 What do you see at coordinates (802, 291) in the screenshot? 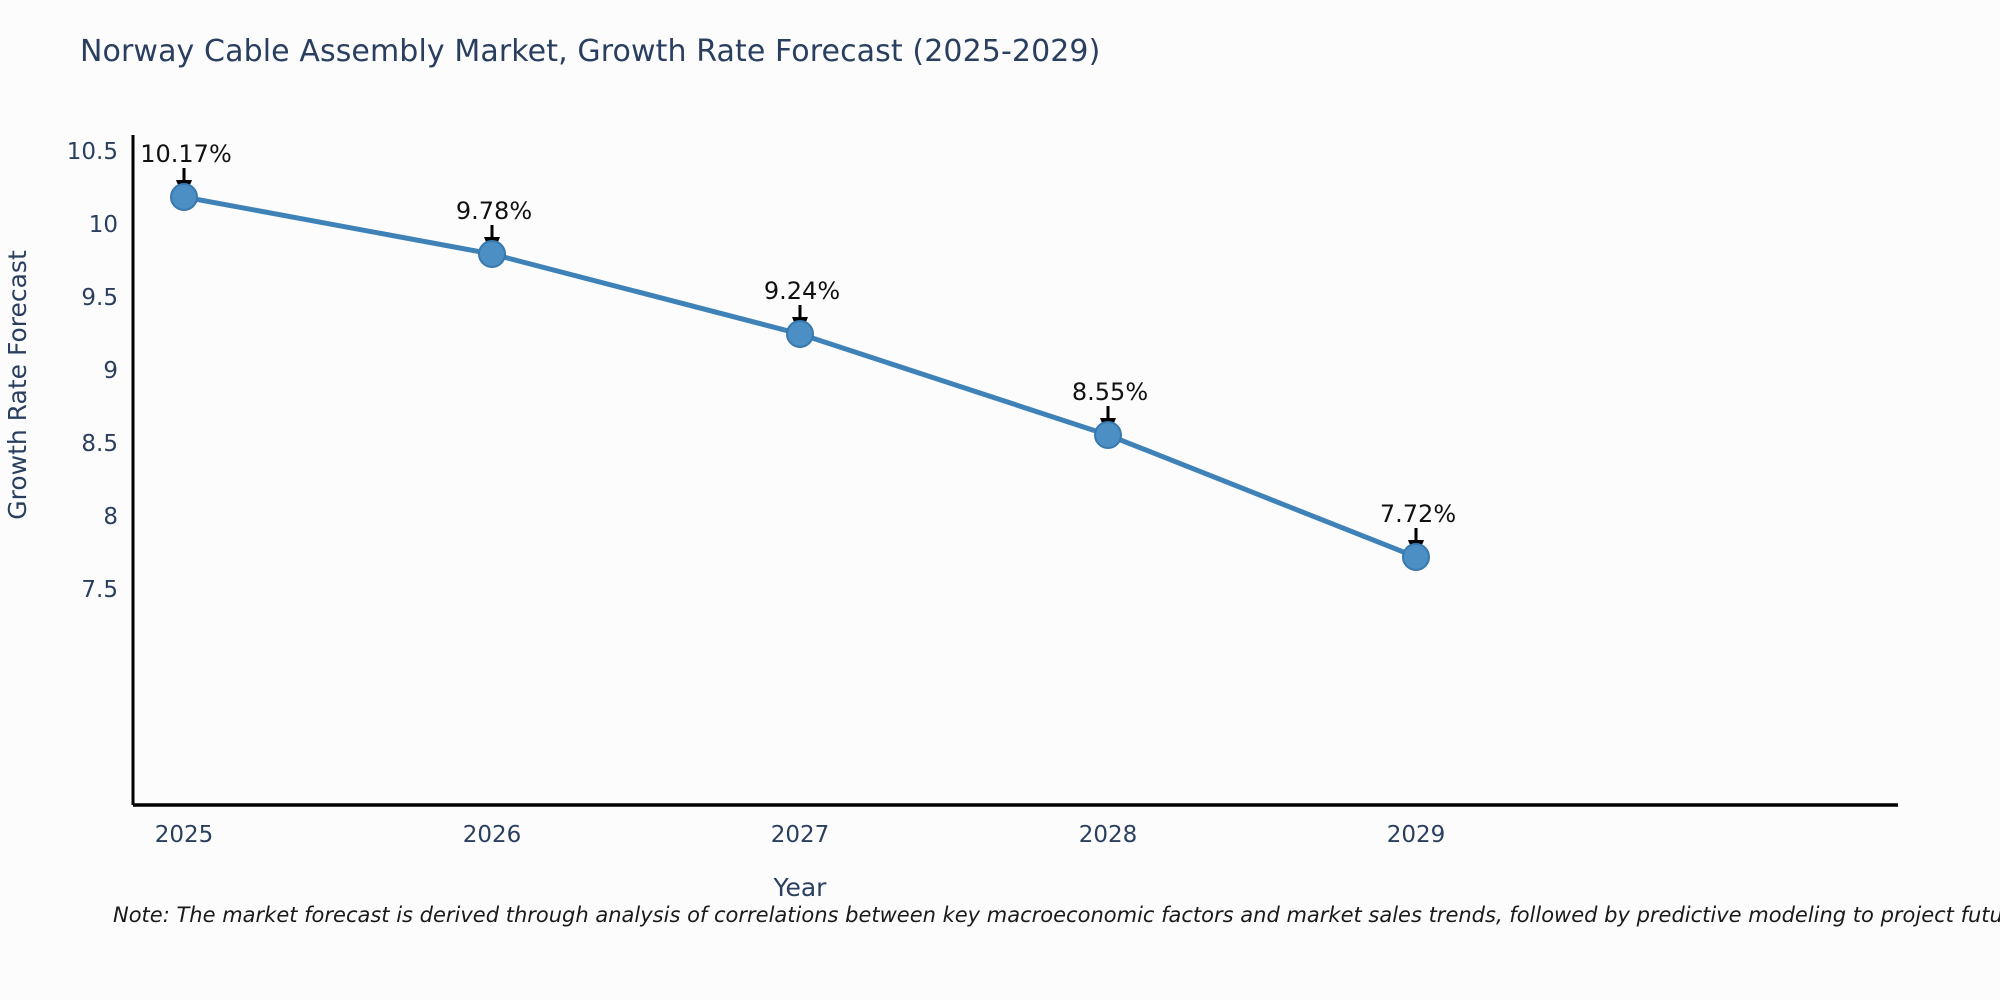
I see `data-point-label: 9.24%` at bounding box center [802, 291].